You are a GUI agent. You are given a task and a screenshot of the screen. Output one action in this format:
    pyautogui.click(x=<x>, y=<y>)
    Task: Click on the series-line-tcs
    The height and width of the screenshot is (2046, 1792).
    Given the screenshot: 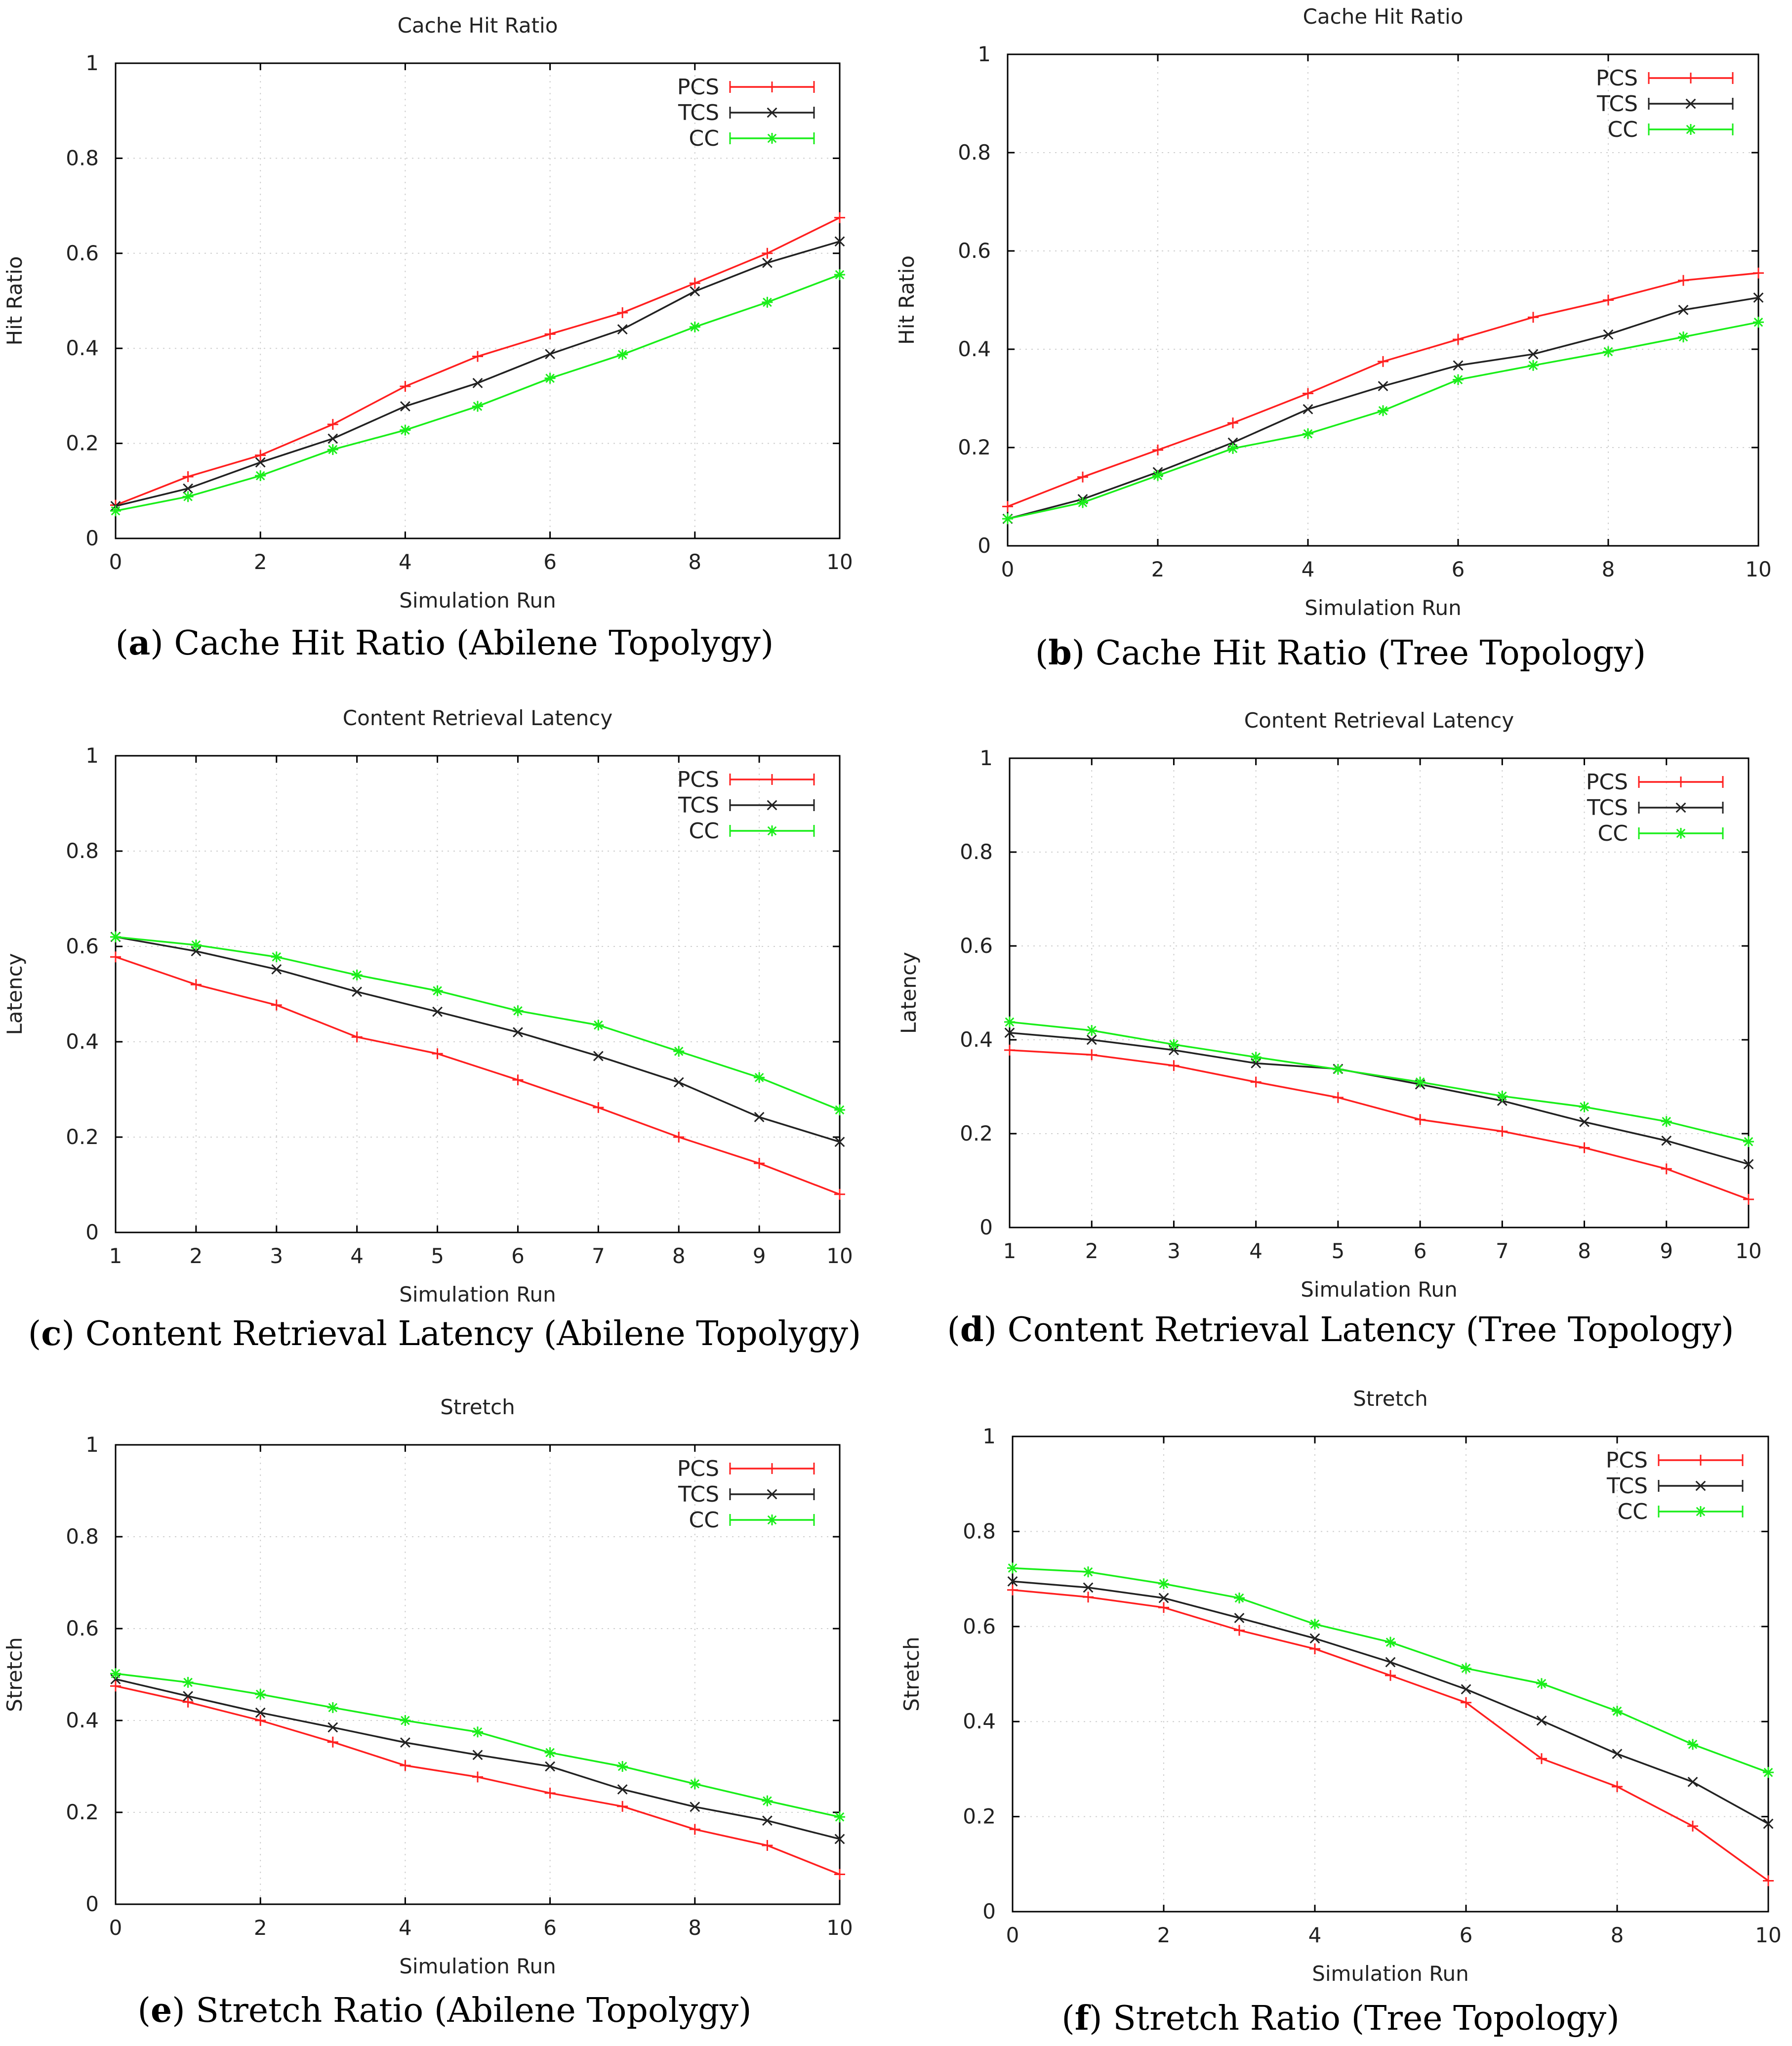 What is the action you would take?
    pyautogui.click(x=1390, y=1702)
    